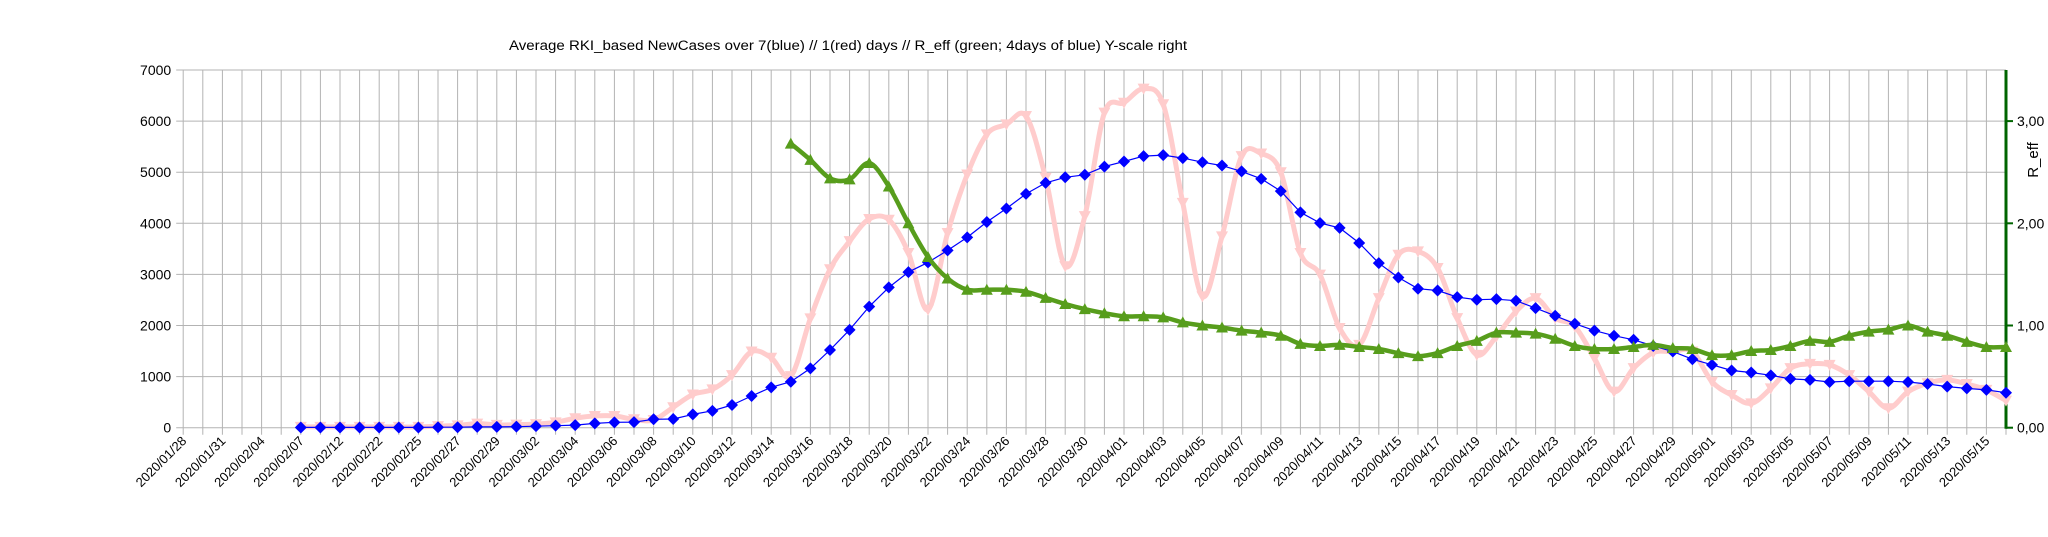  What do you see at coordinates (2030, 428) in the screenshot?
I see `y2-tick-label: 0,00` at bounding box center [2030, 428].